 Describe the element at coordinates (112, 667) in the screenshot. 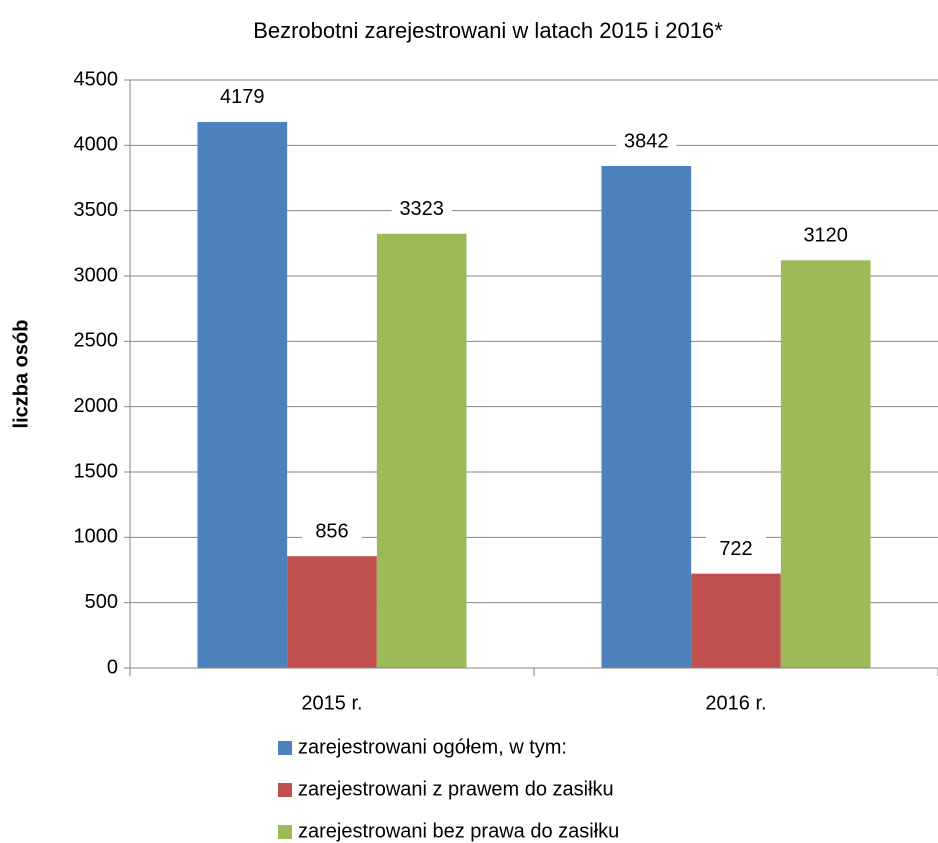

I see `y-tick-label: 0` at that location.